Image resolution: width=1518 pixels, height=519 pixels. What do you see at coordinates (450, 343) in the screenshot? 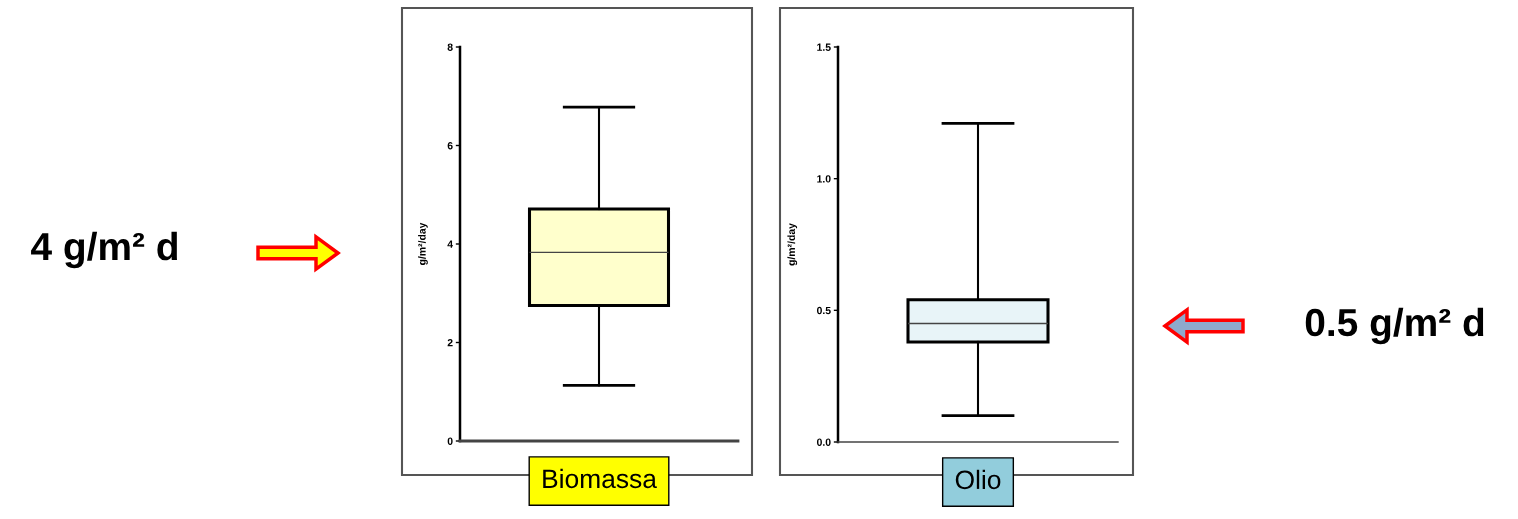
I see `y-tick-label: 2` at bounding box center [450, 343].